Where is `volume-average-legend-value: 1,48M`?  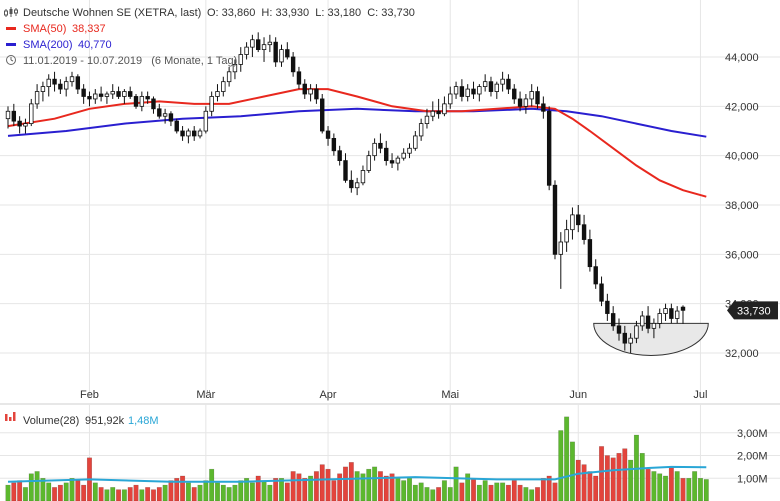
volume-average-legend-value: 1,48M is located at coordinates (143, 421).